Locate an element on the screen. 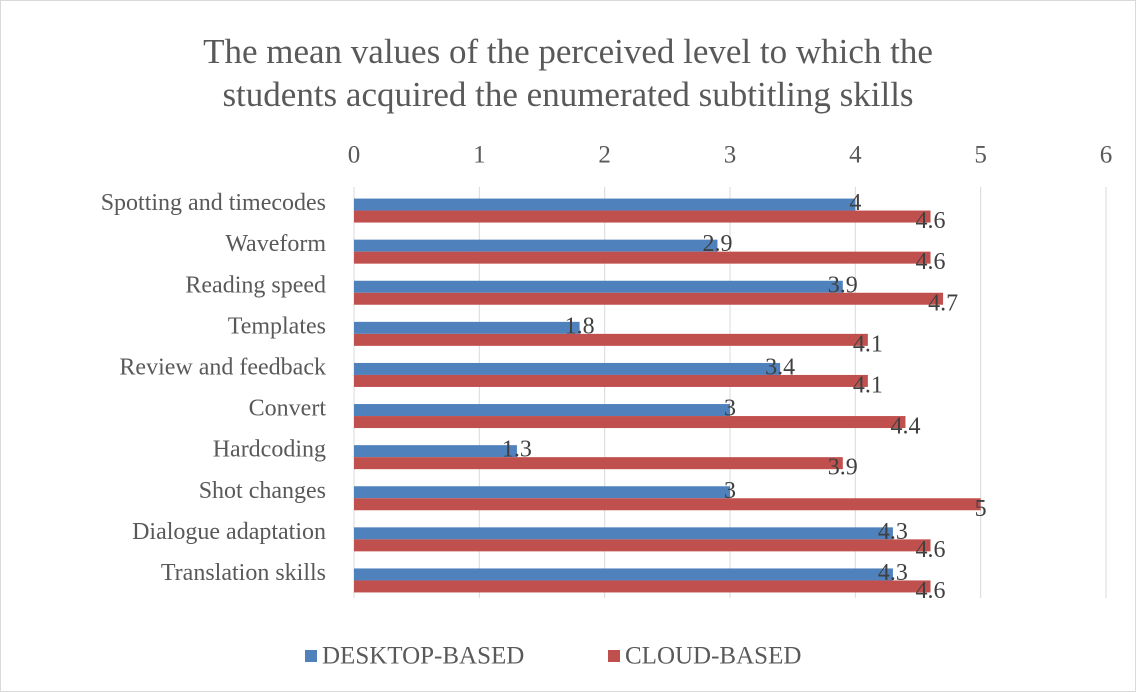  y-tick-label: Spotting and timecodes is located at coordinates (213, 203).